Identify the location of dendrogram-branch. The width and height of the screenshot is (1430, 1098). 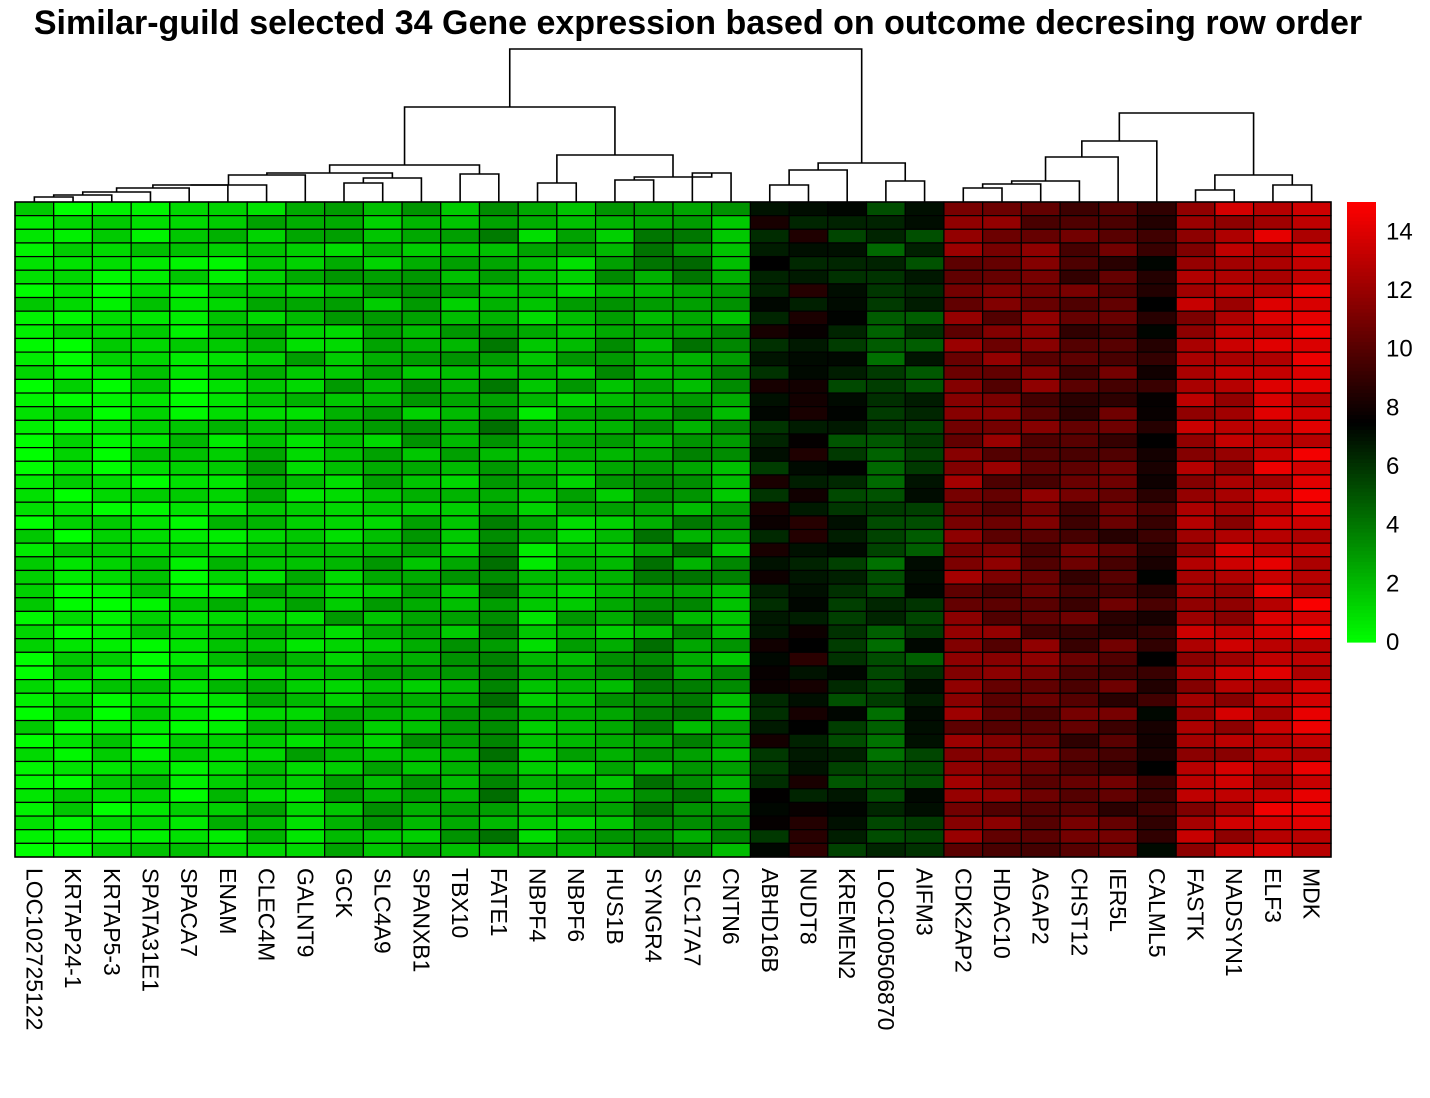
(1292, 193).